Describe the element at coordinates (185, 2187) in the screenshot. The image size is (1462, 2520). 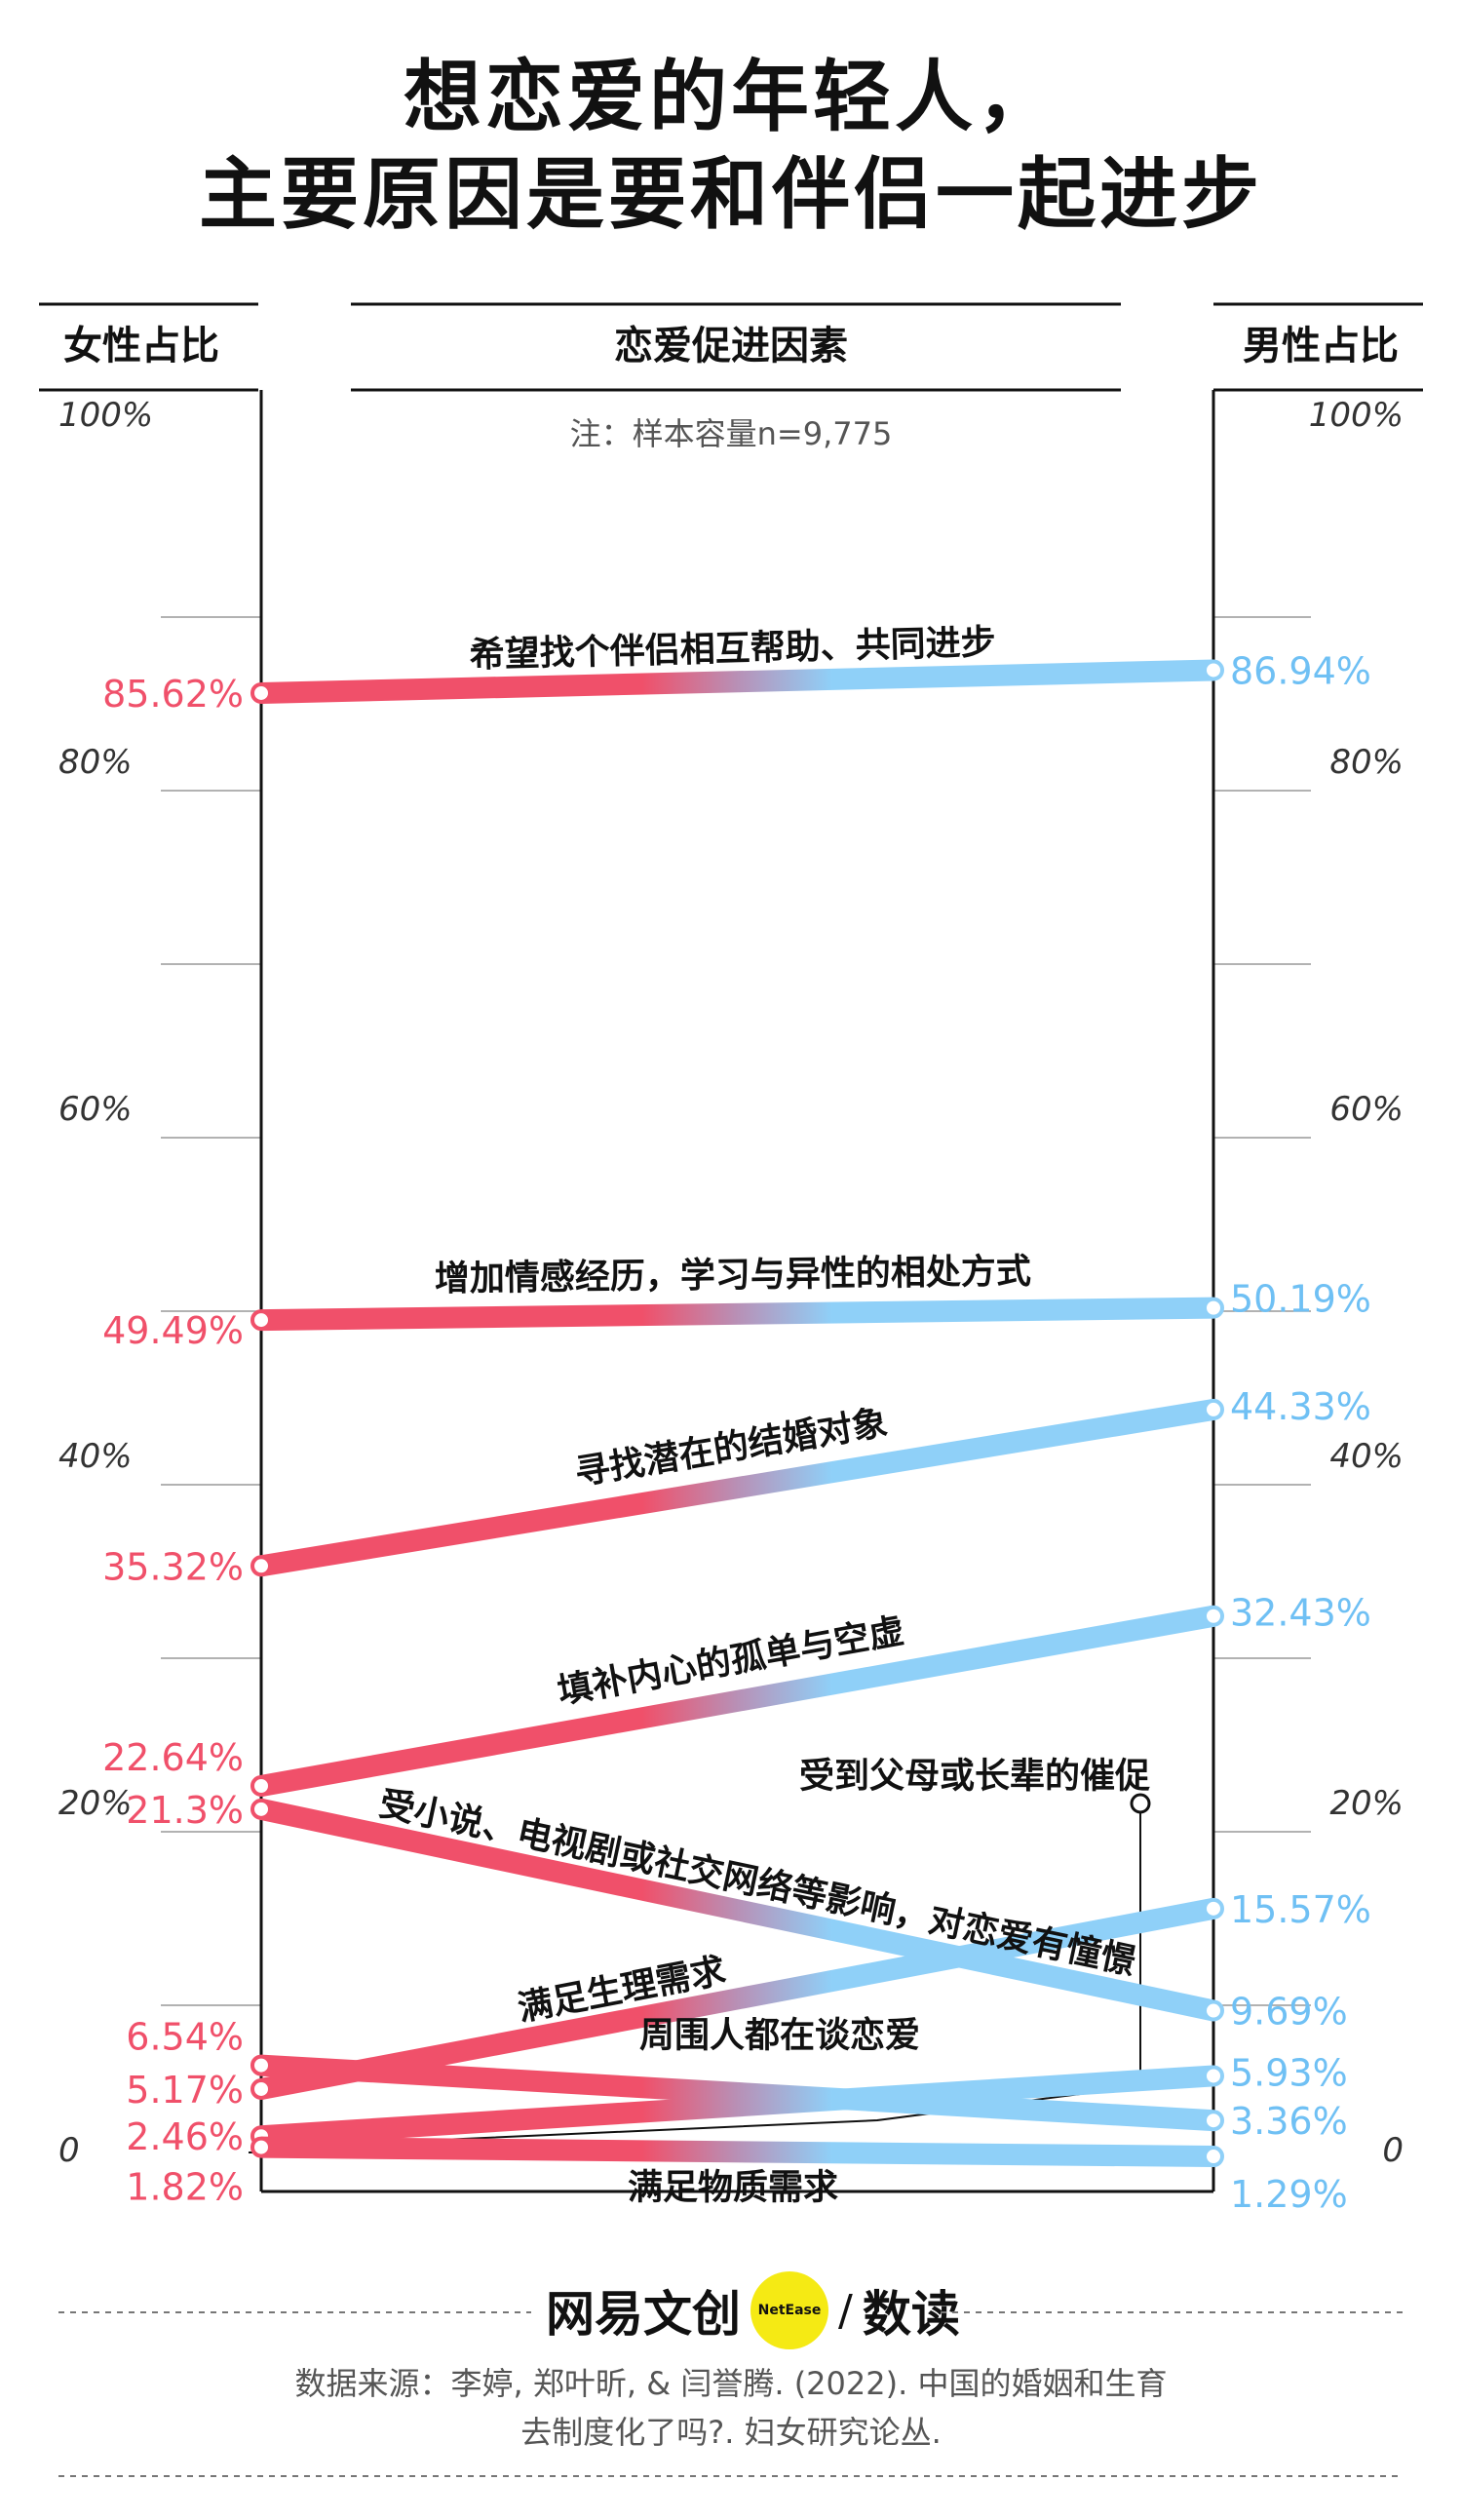
I see `female-value-label: 1.82%` at that location.